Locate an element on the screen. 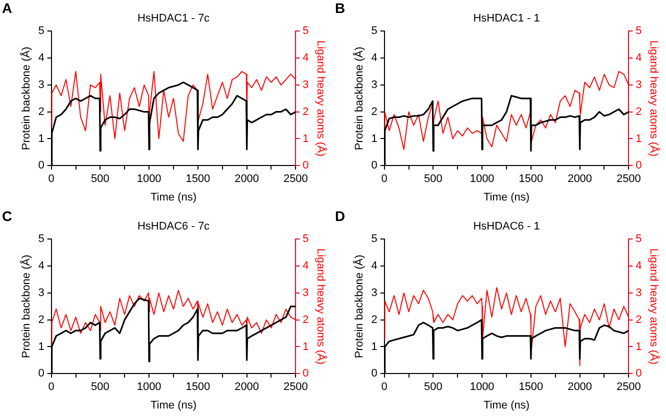 Image resolution: width=666 pixels, height=417 pixels. chart-title: HsHDAC1 - 1 is located at coordinates (506, 18).